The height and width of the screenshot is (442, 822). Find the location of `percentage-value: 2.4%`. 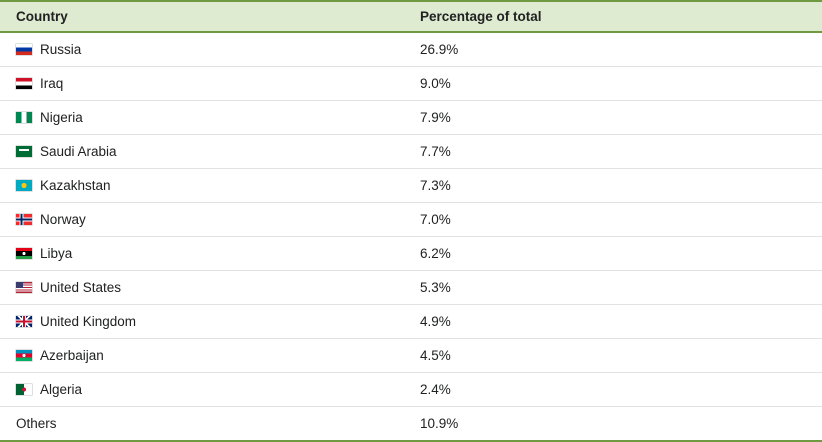

percentage-value: 2.4% is located at coordinates (435, 389).